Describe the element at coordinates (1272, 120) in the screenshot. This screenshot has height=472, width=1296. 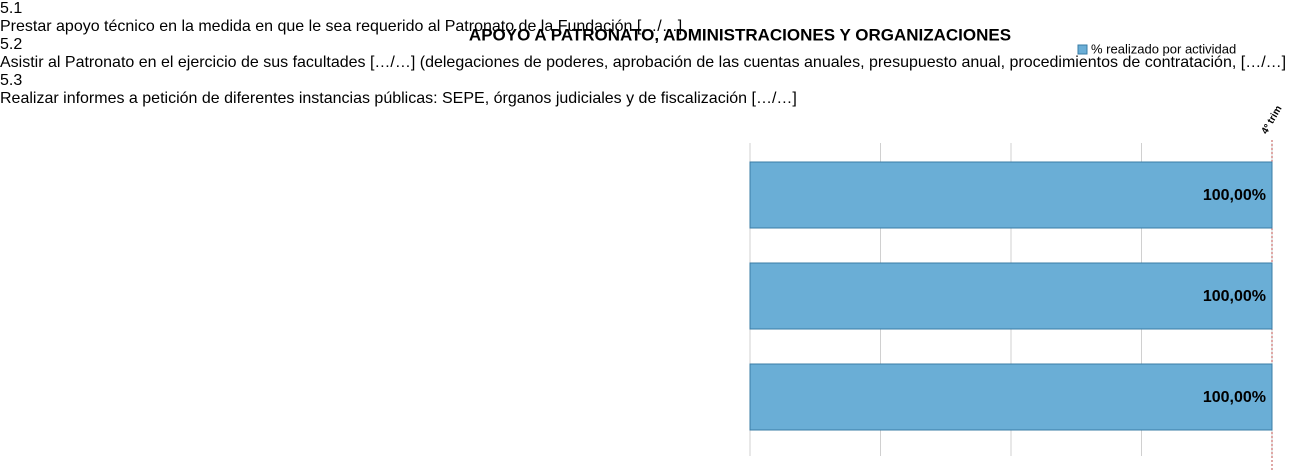
I see `annotation-label: 4º trim` at that location.